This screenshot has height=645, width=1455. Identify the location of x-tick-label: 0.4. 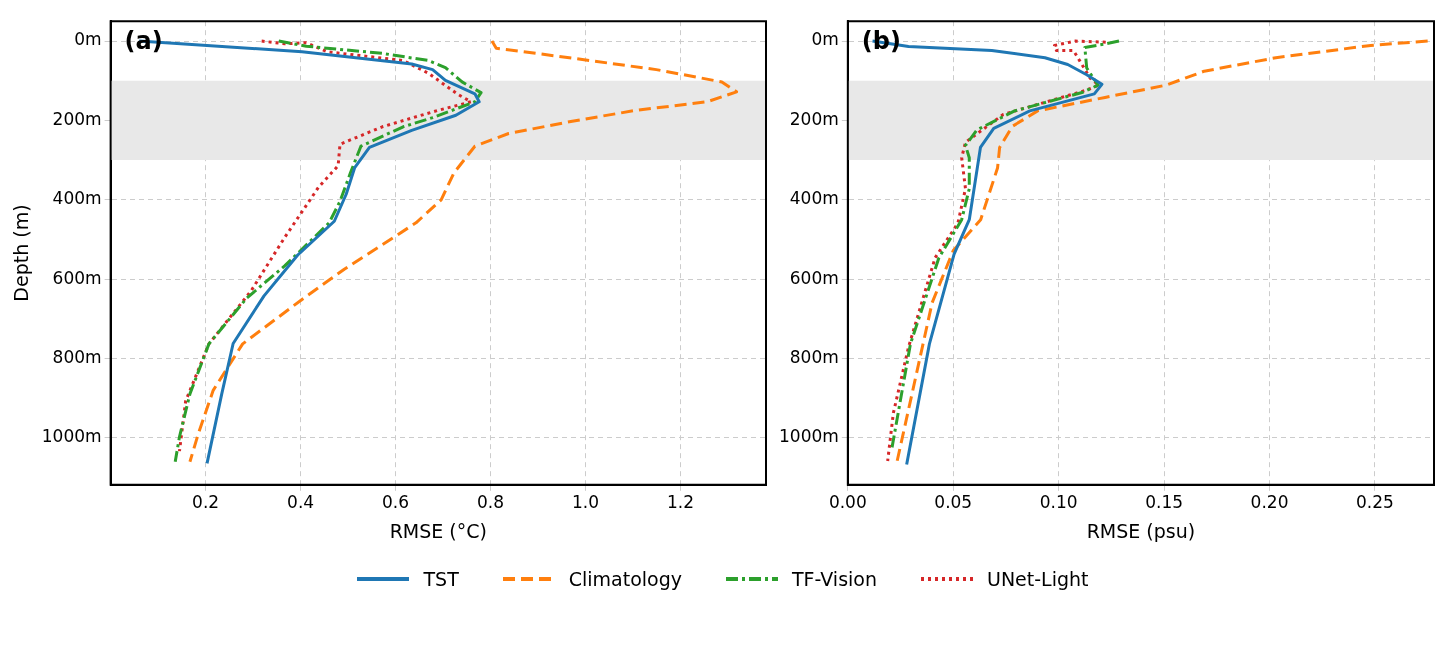
(301, 502).